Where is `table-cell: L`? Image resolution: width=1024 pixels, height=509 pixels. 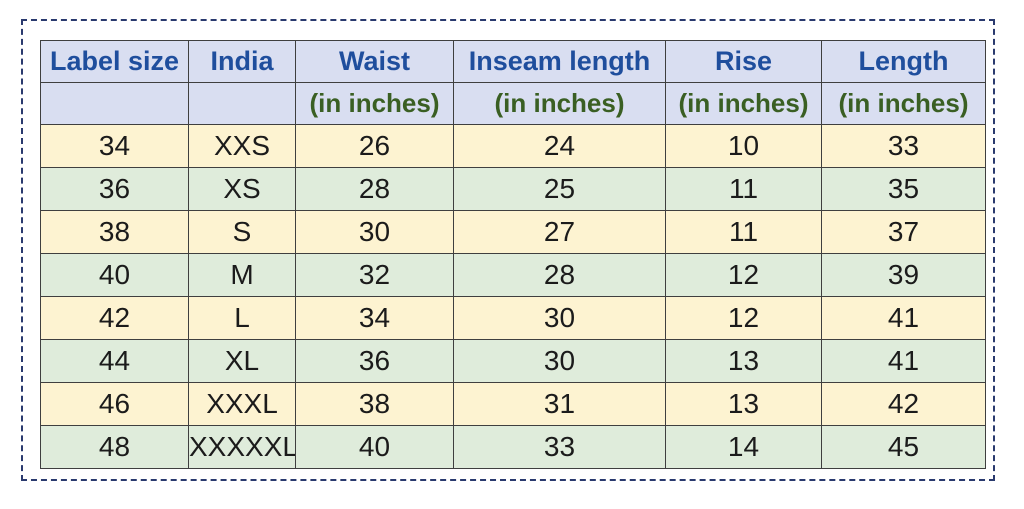
table-cell: L is located at coordinates (242, 318).